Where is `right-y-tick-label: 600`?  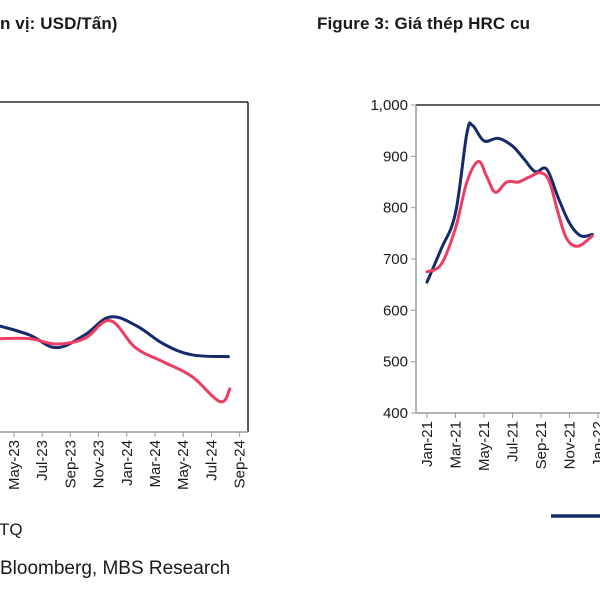 right-y-tick-label: 600 is located at coordinates (395, 310).